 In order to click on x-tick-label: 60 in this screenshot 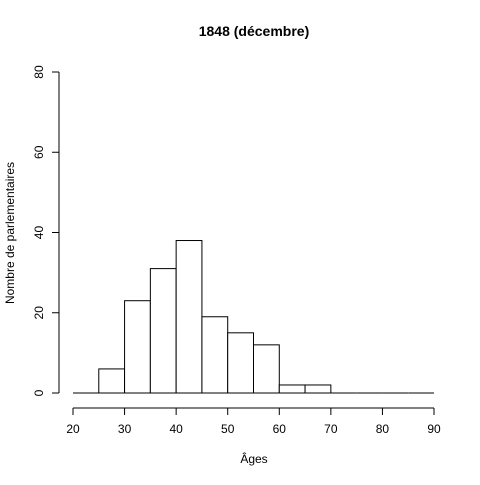, I will do `click(280, 429)`.